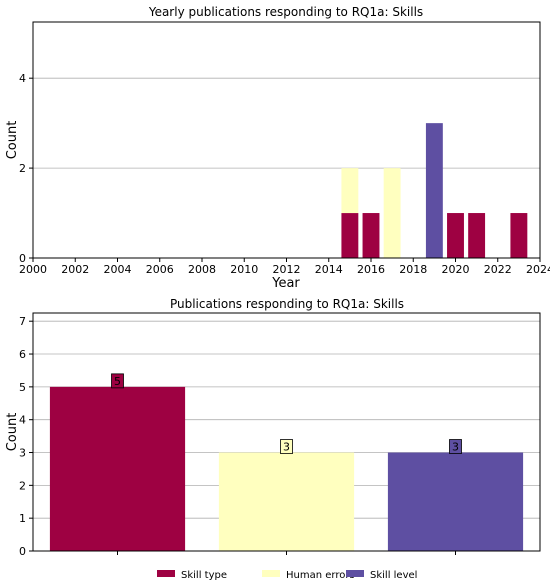 The height and width of the screenshot is (583, 550). I want to click on x-tick-label: 2004, so click(118, 269).